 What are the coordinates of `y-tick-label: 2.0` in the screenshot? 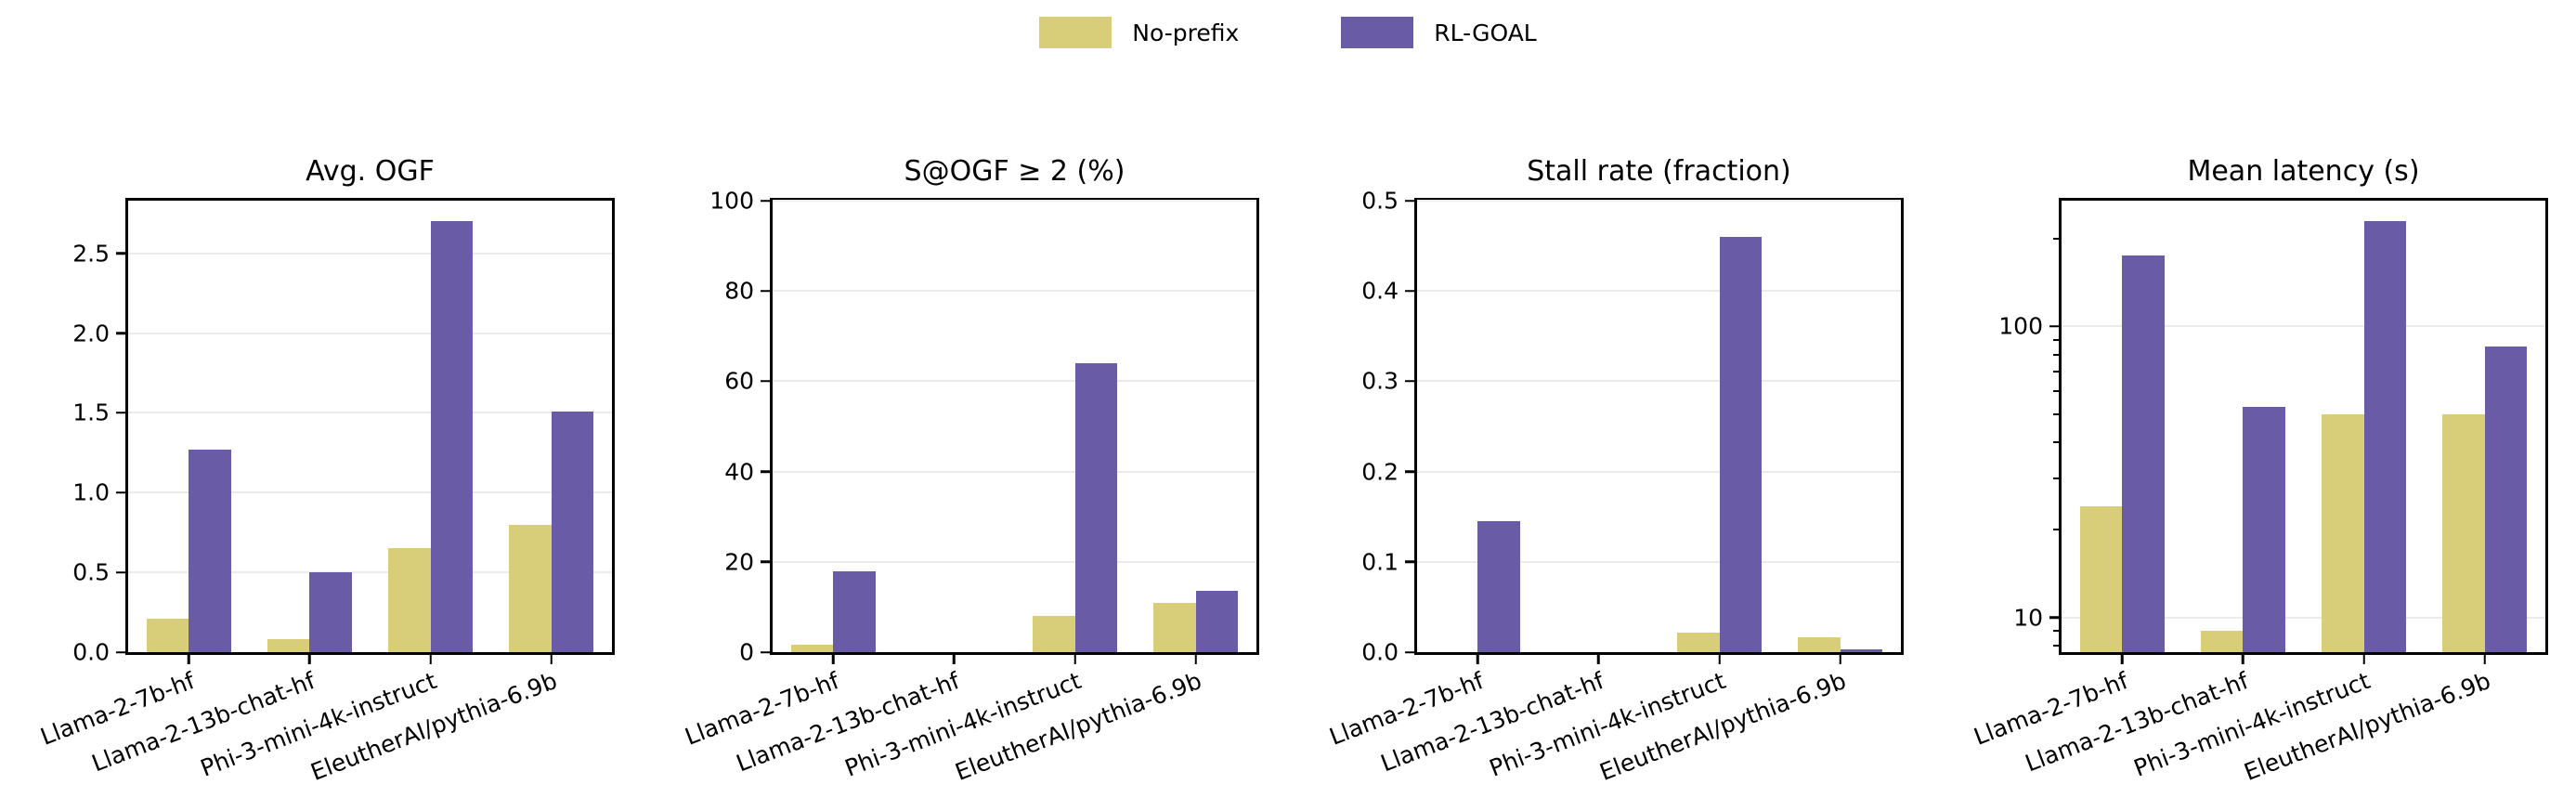 It's located at (91, 334).